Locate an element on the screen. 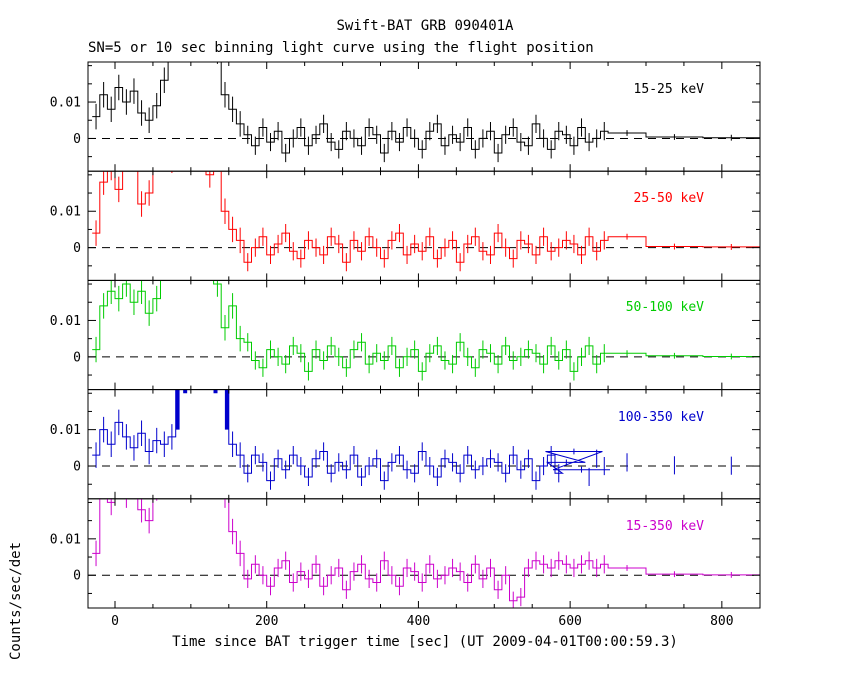 This screenshot has width=850, height=680. energy-label-15-350-kev: 15-350 keV is located at coordinates (664, 526).